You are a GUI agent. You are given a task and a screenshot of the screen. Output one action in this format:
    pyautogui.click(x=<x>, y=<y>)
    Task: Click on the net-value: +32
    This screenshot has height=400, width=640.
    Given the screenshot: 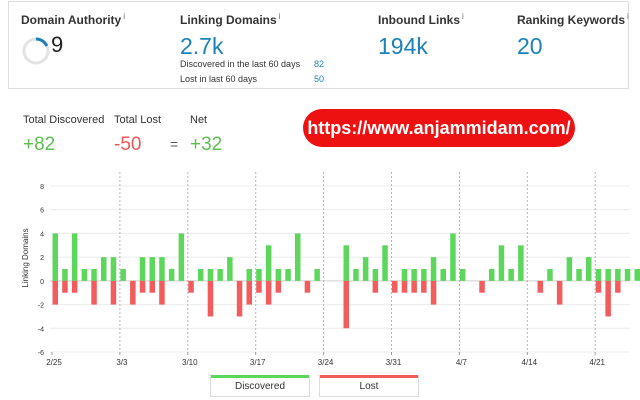 What is the action you would take?
    pyautogui.click(x=206, y=144)
    